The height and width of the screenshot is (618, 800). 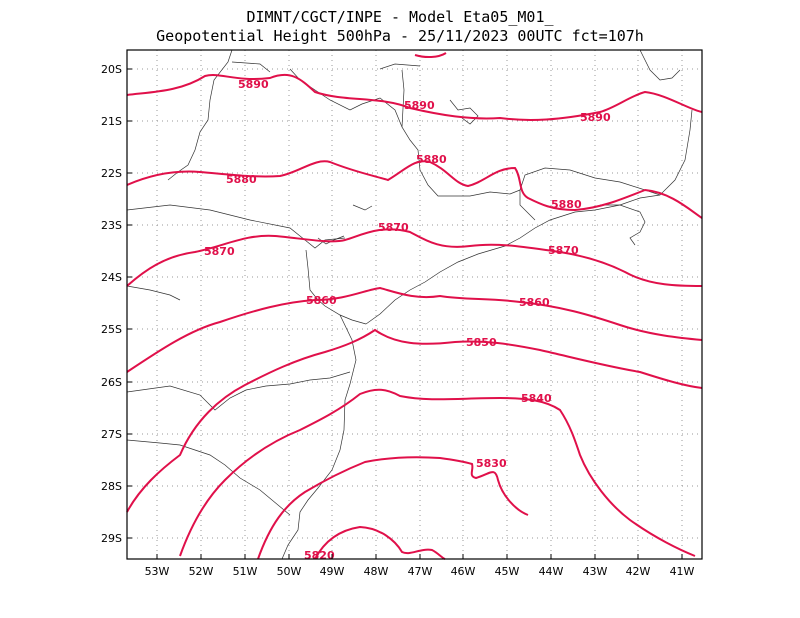 What do you see at coordinates (507, 571) in the screenshot?
I see `lon-label: 45W` at bounding box center [507, 571].